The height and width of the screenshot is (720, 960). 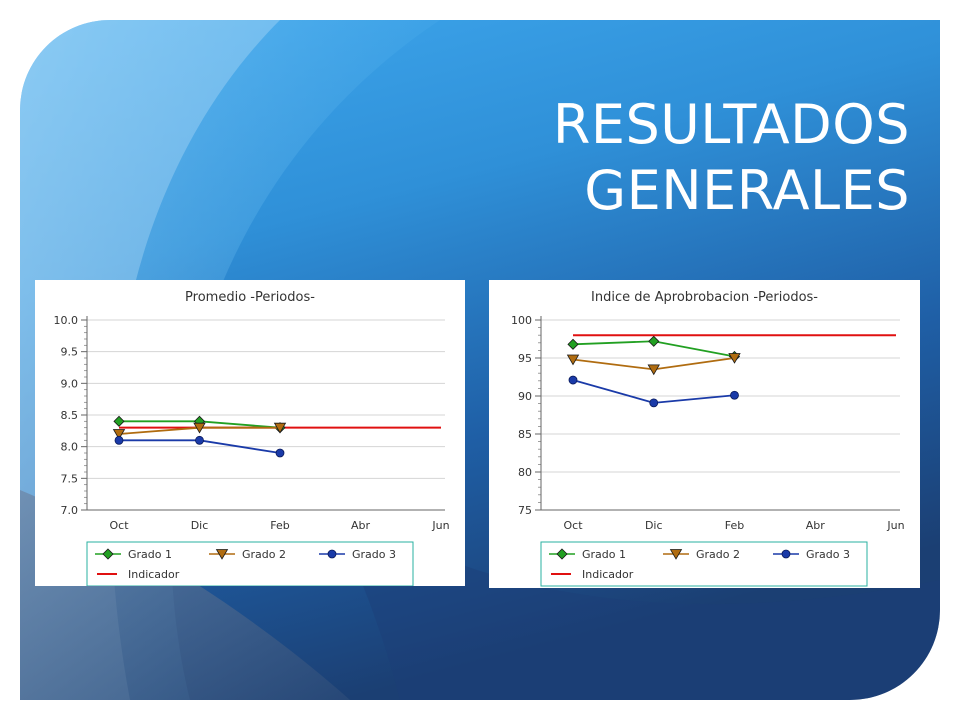 What do you see at coordinates (70, 383) in the screenshot?
I see `y-tick-label: 9.0` at bounding box center [70, 383].